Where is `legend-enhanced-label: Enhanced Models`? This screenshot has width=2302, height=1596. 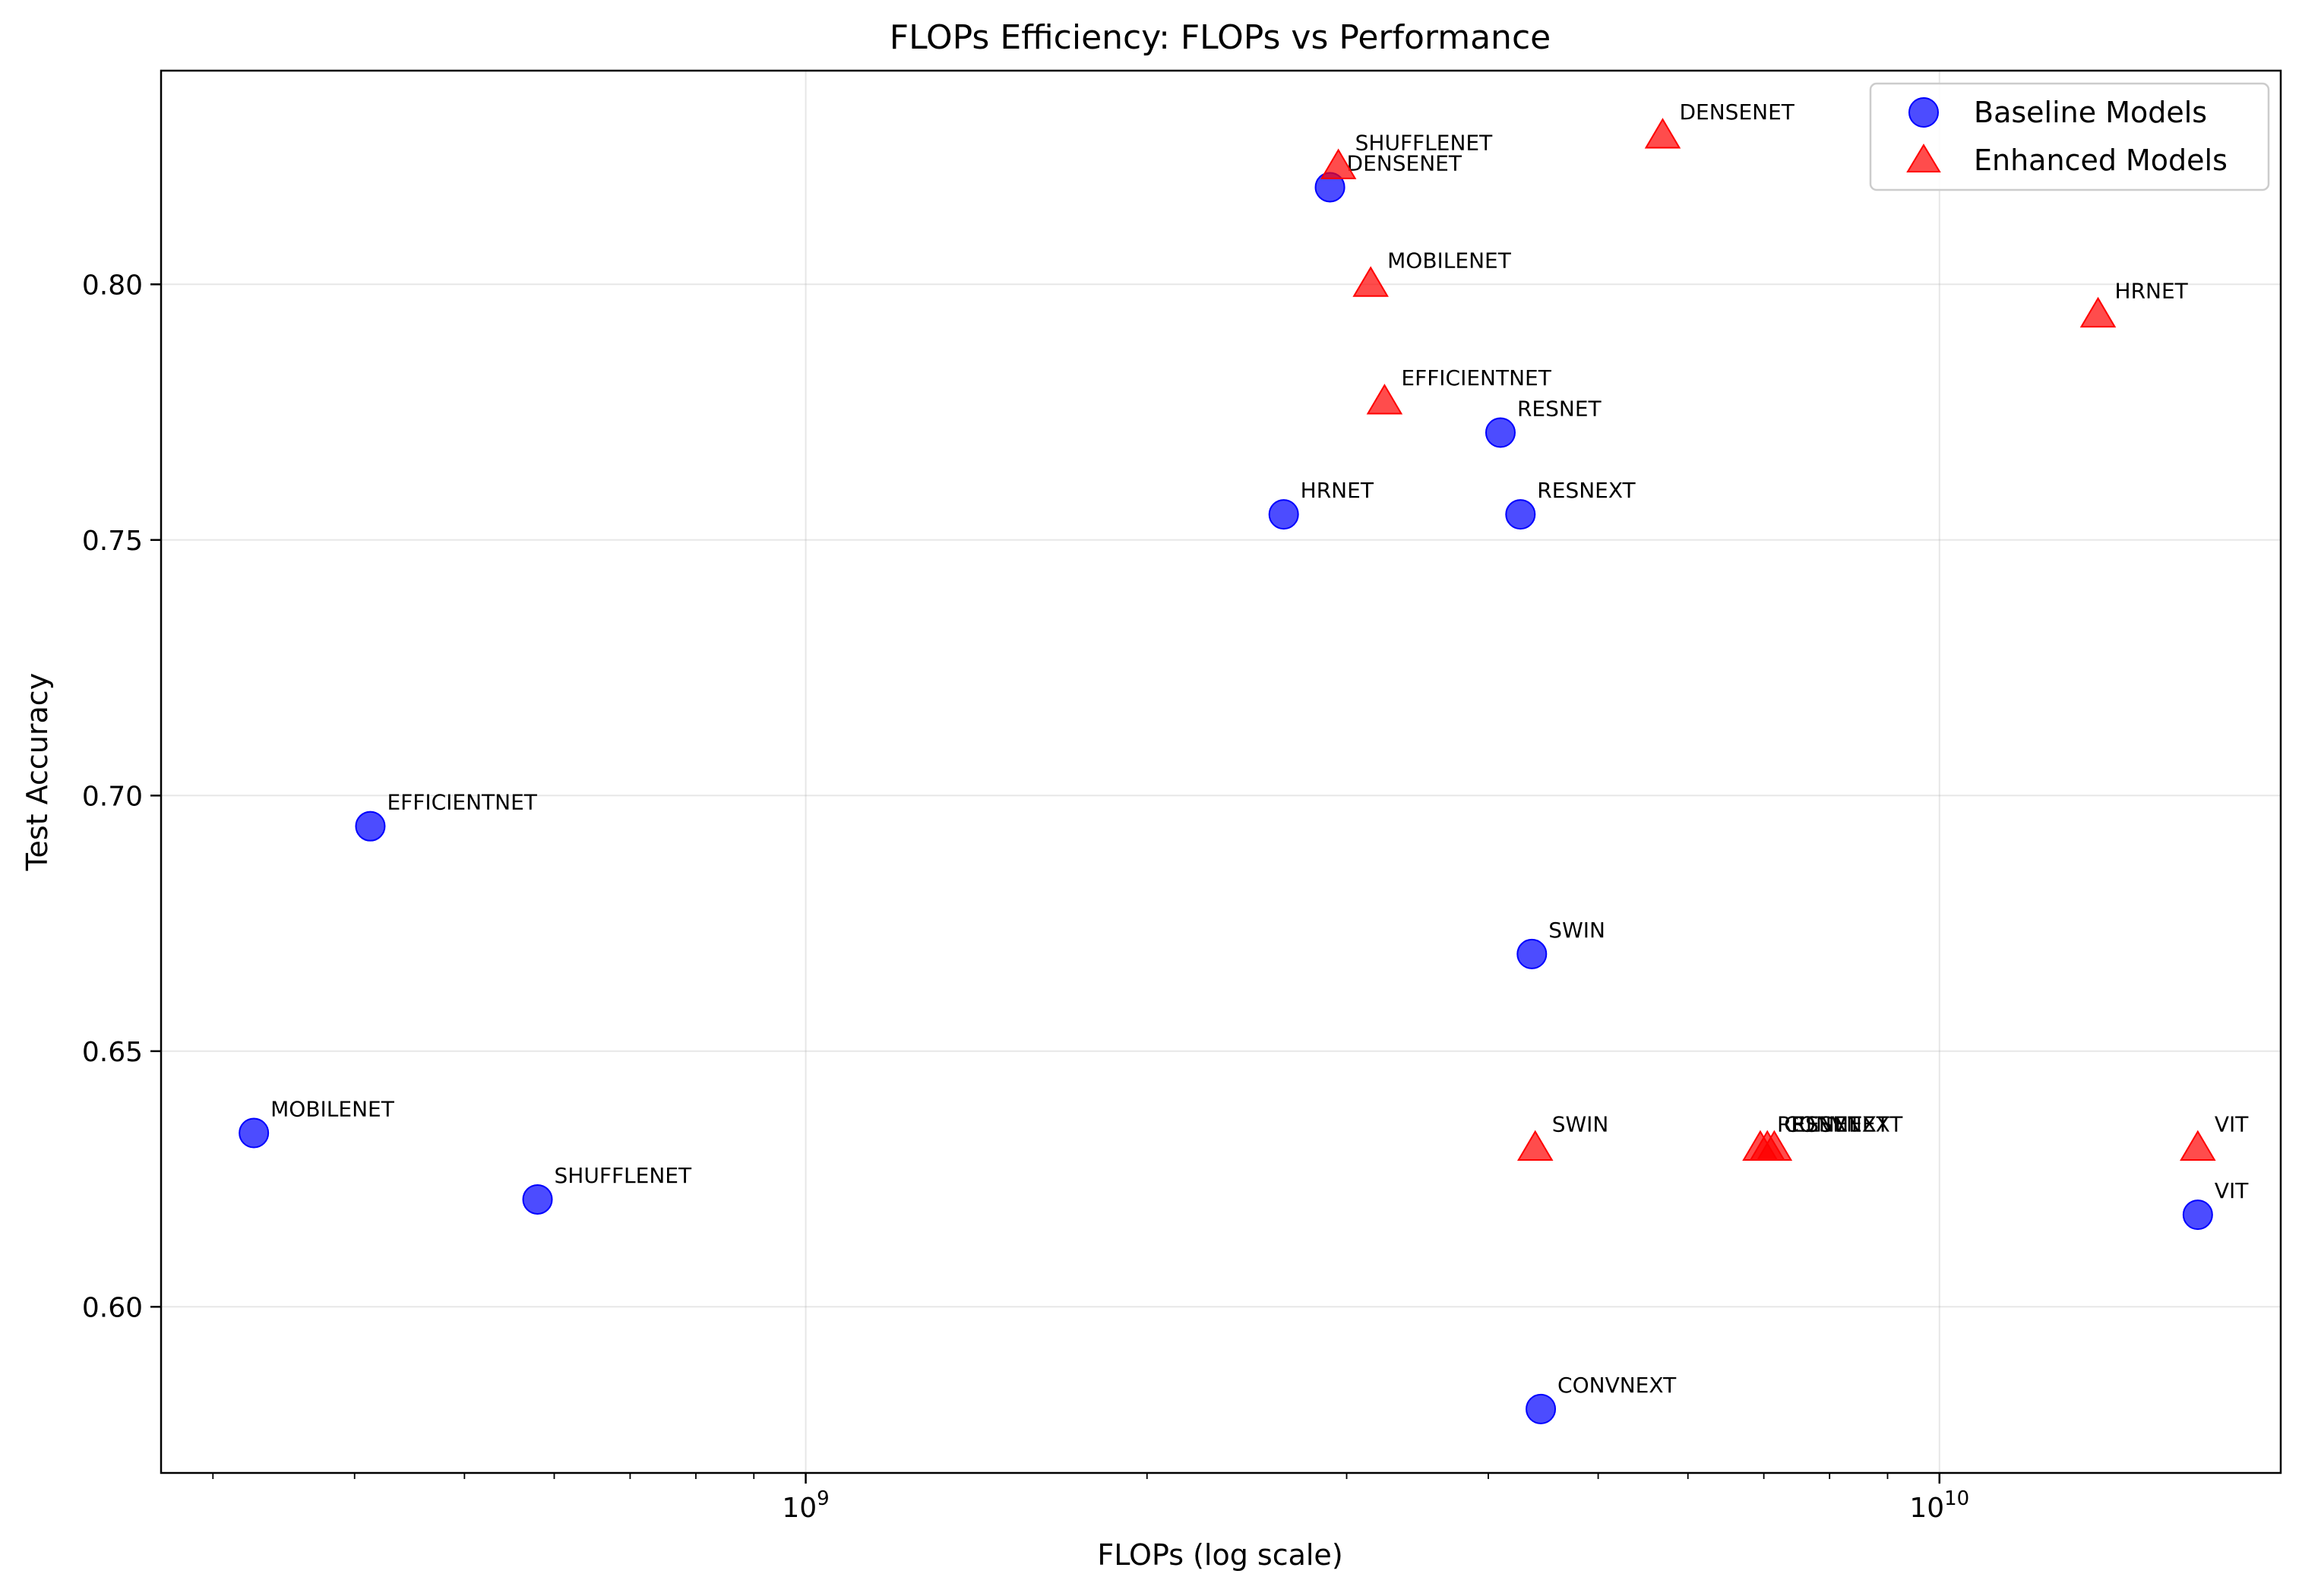
legend-enhanced-label: Enhanced Models is located at coordinates (2101, 160).